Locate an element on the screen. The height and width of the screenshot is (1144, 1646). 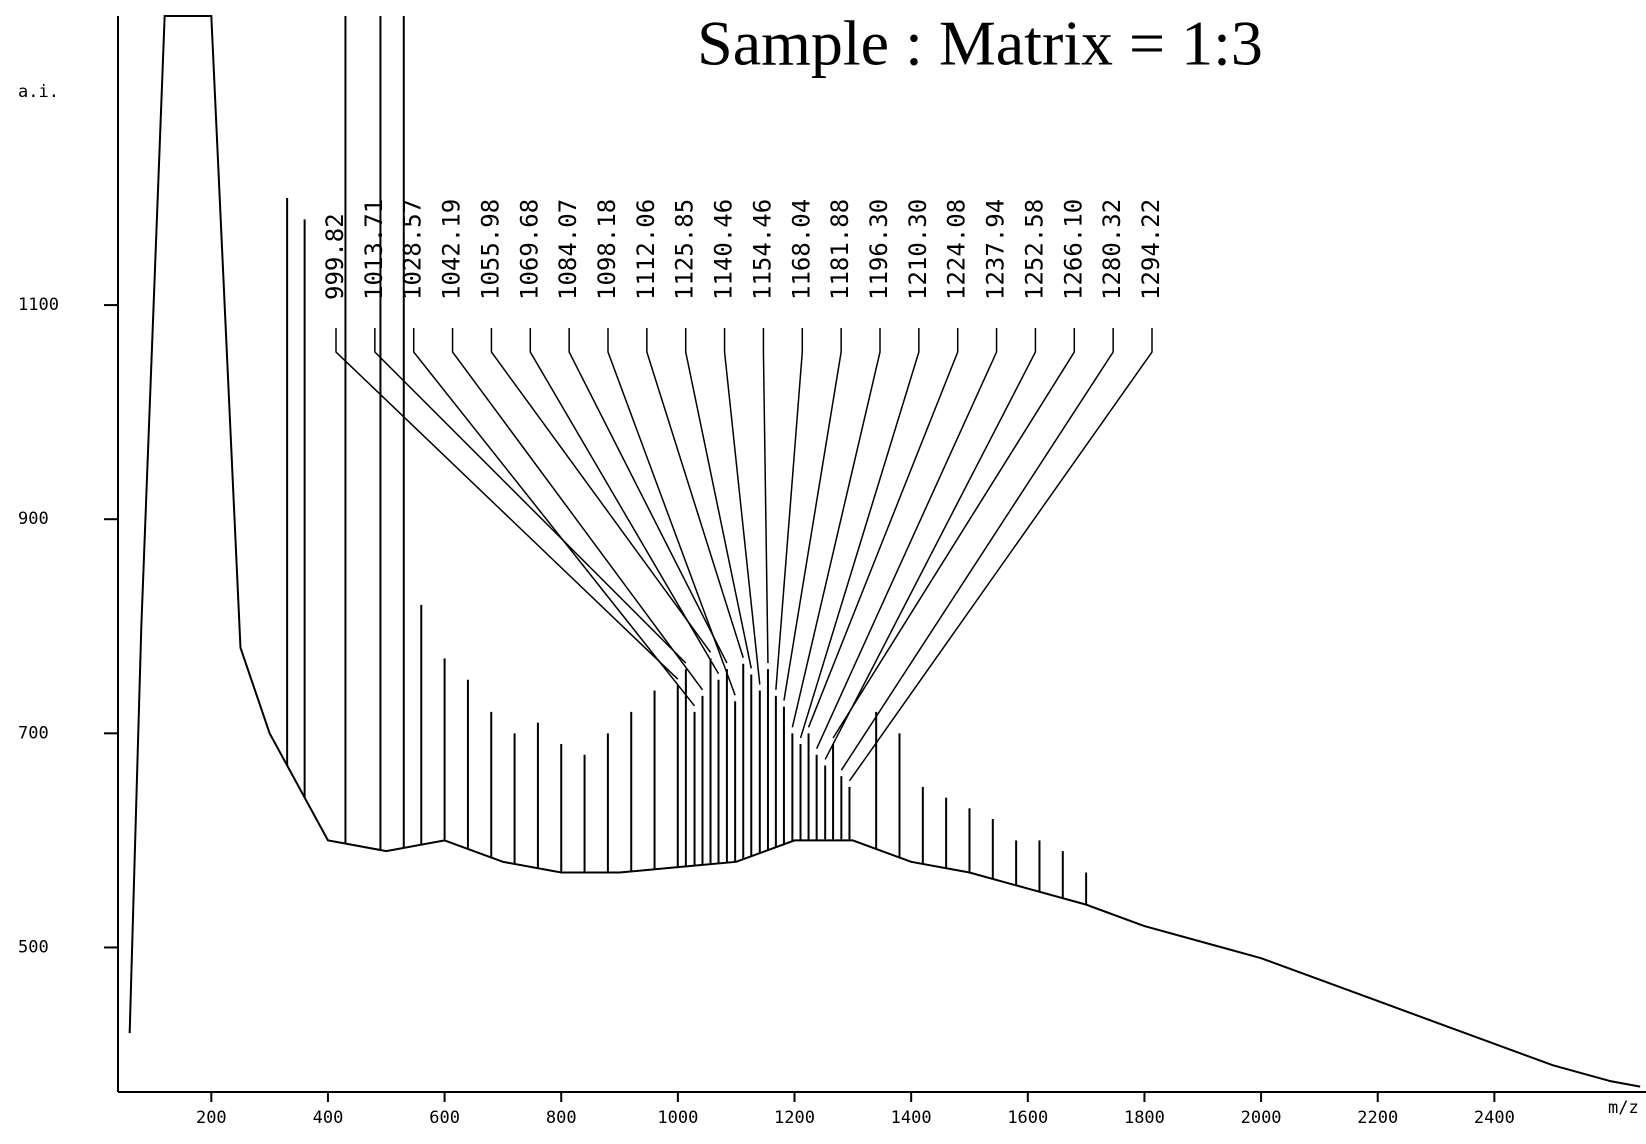
x-tick-label: 1400 is located at coordinates (911, 1118).